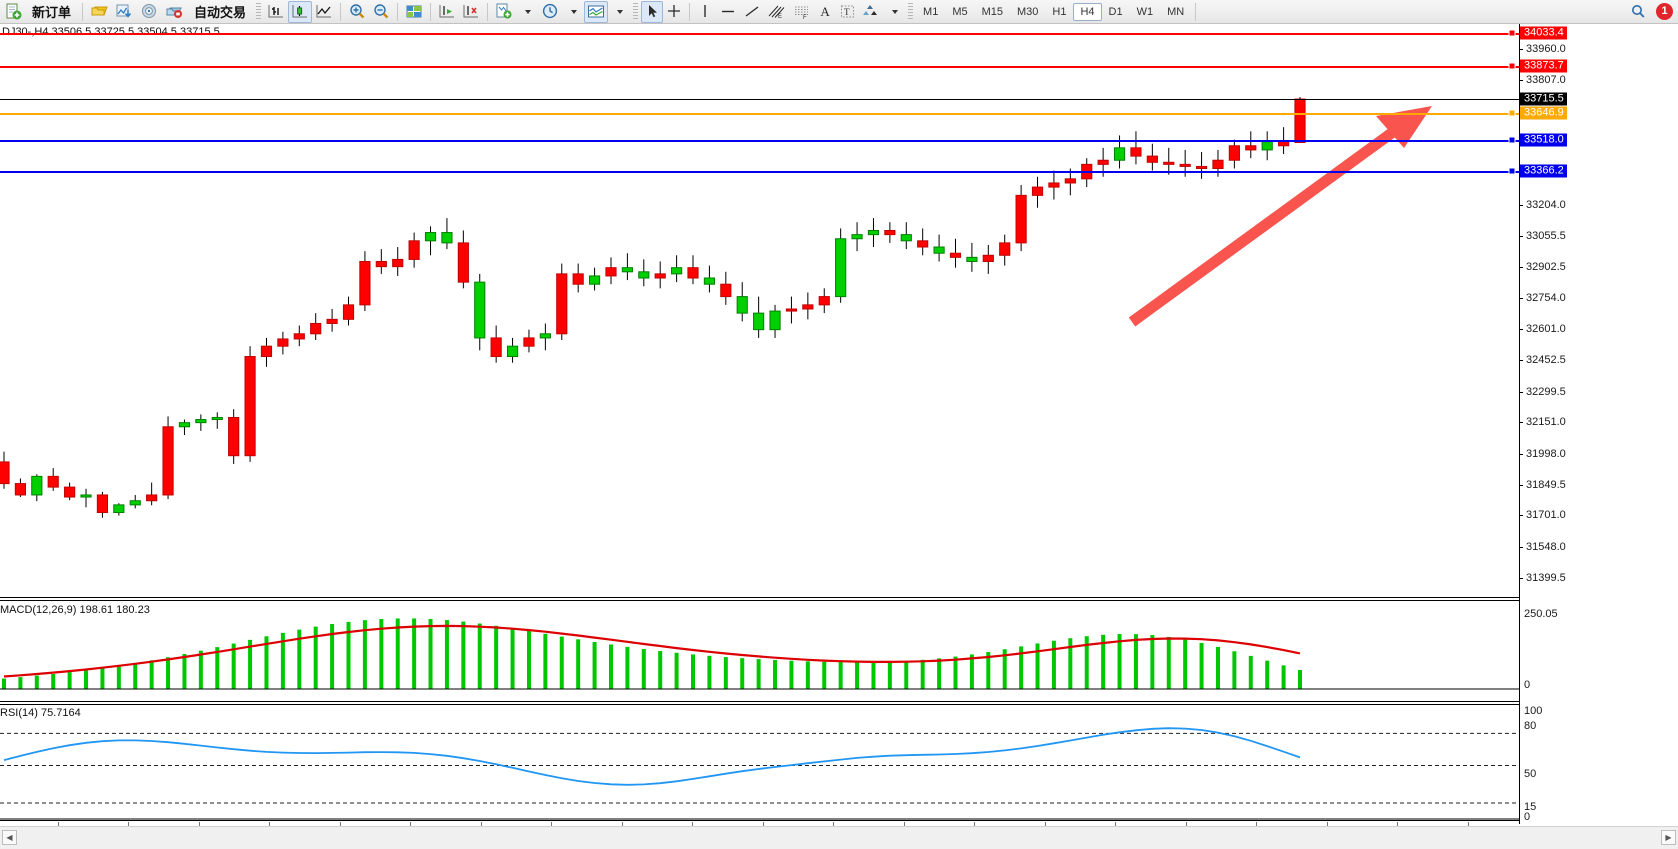 Image resolution: width=1678 pixels, height=849 pixels. I want to click on auto-trading-label: 自动交易, so click(220, 12).